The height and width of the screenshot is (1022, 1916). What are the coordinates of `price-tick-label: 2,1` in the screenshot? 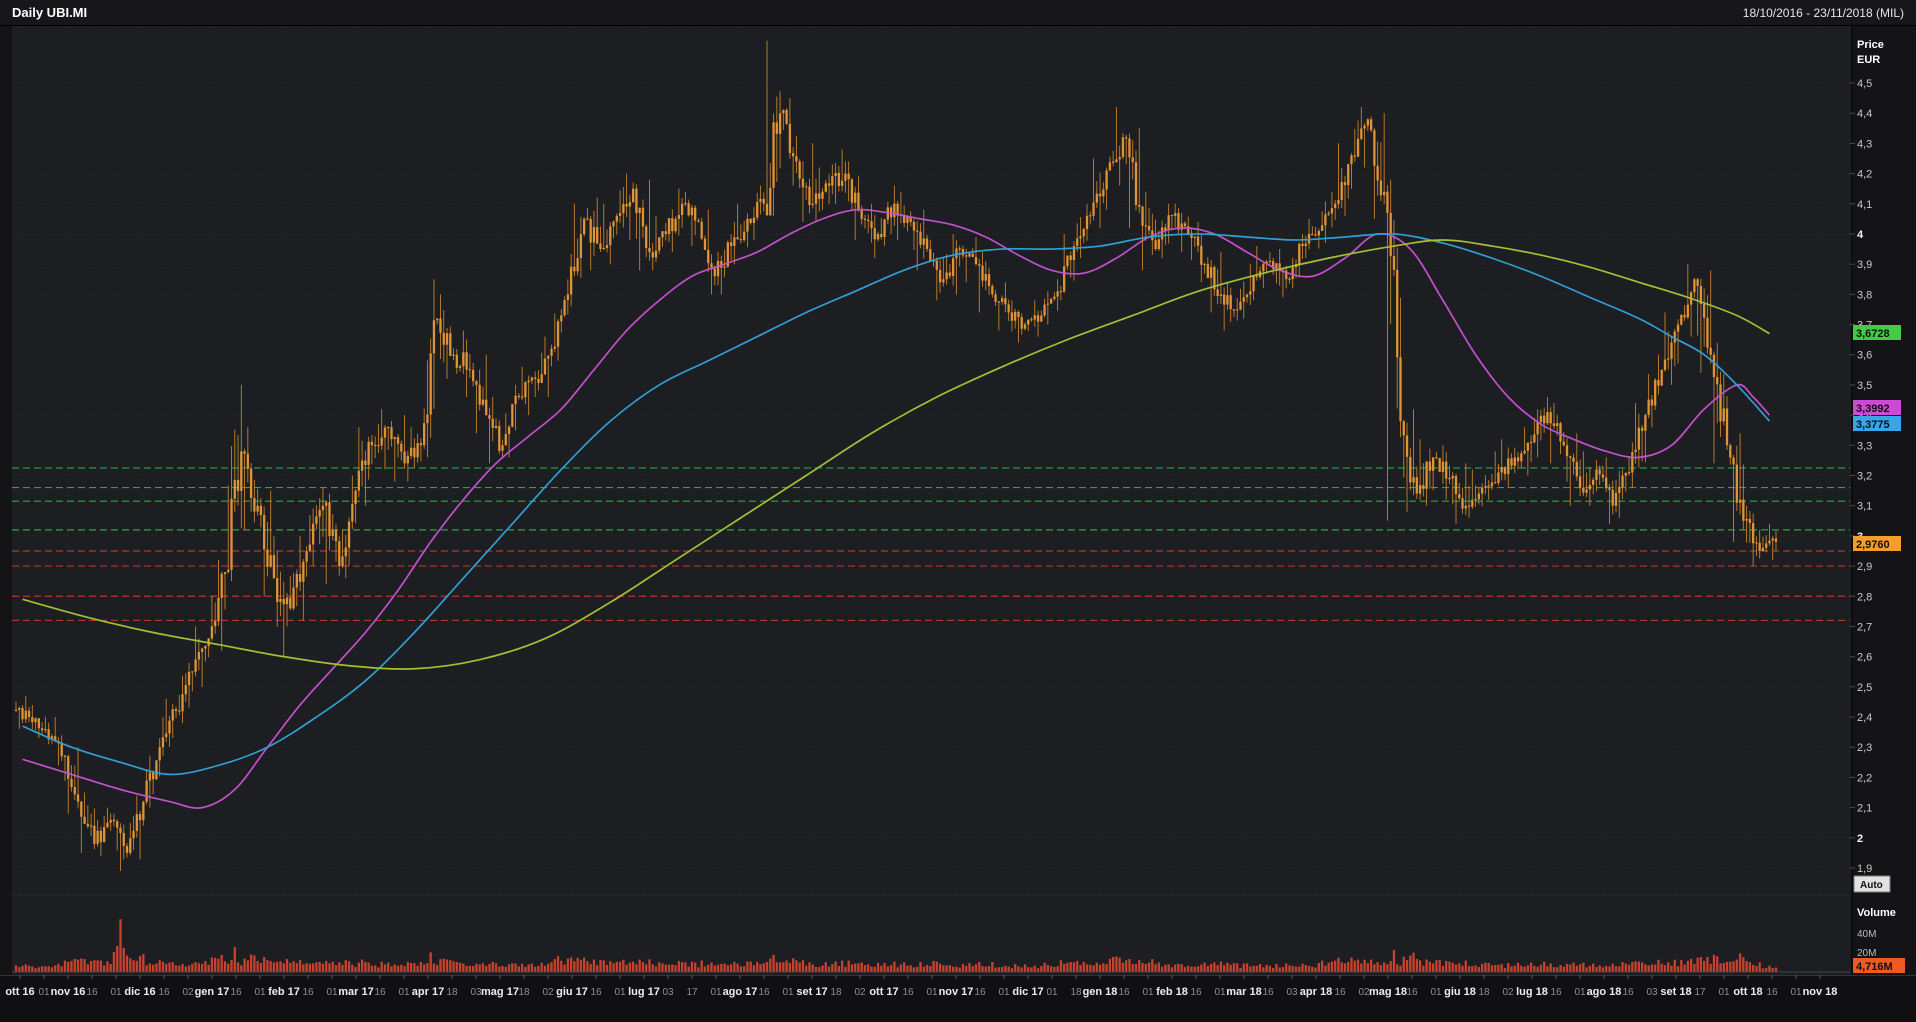 It's located at (1864, 809).